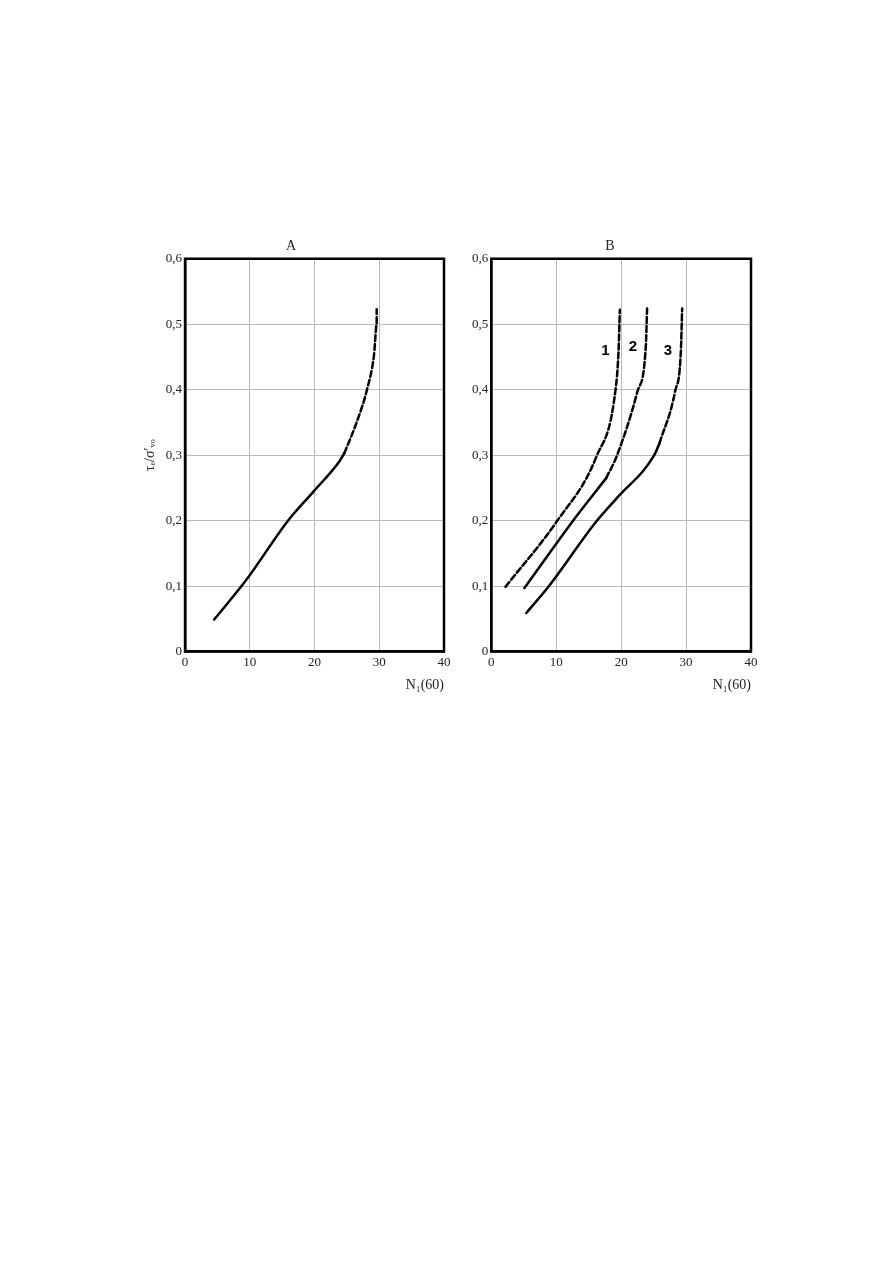  I want to click on series-label: 1, so click(605, 350).